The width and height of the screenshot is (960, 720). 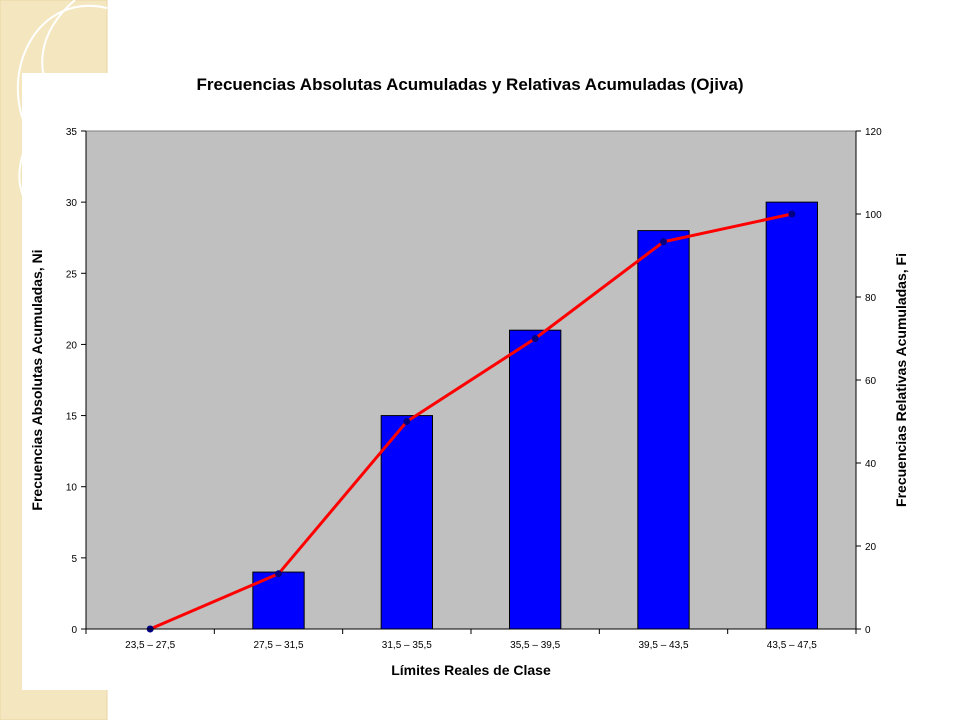 What do you see at coordinates (72, 132) in the screenshot?
I see `y-tick-label: 35` at bounding box center [72, 132].